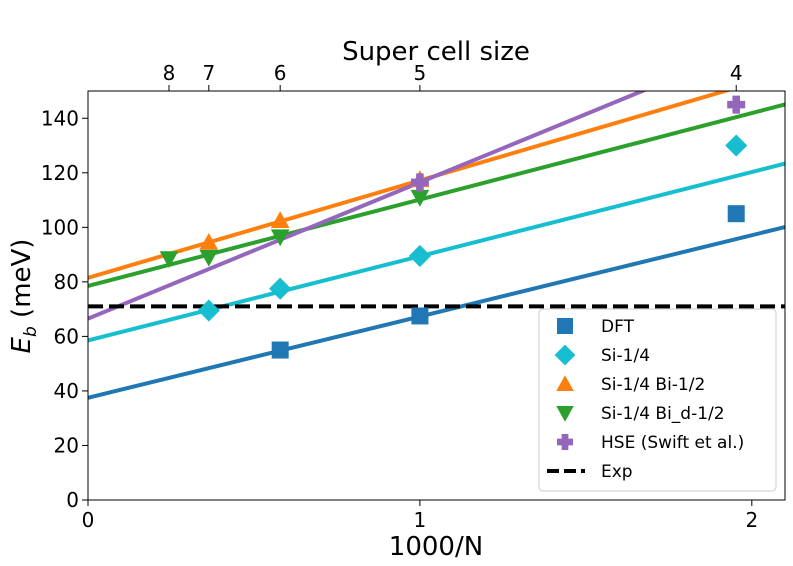 The width and height of the screenshot is (793, 566). Describe the element at coordinates (60, 173) in the screenshot. I see `y-tick-label: 120` at that location.